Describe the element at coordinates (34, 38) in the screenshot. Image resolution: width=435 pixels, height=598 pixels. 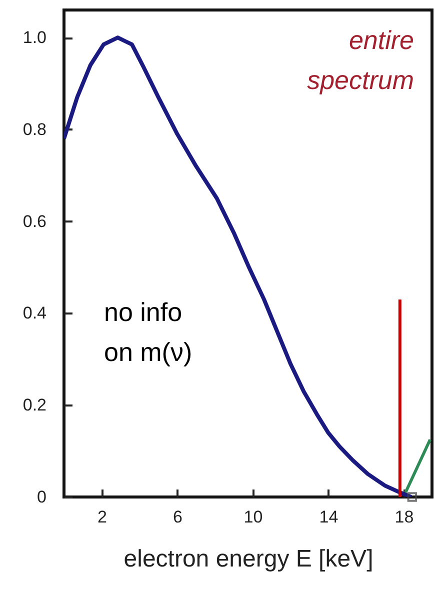
I see `y-tick-label: 1.0` at that location.